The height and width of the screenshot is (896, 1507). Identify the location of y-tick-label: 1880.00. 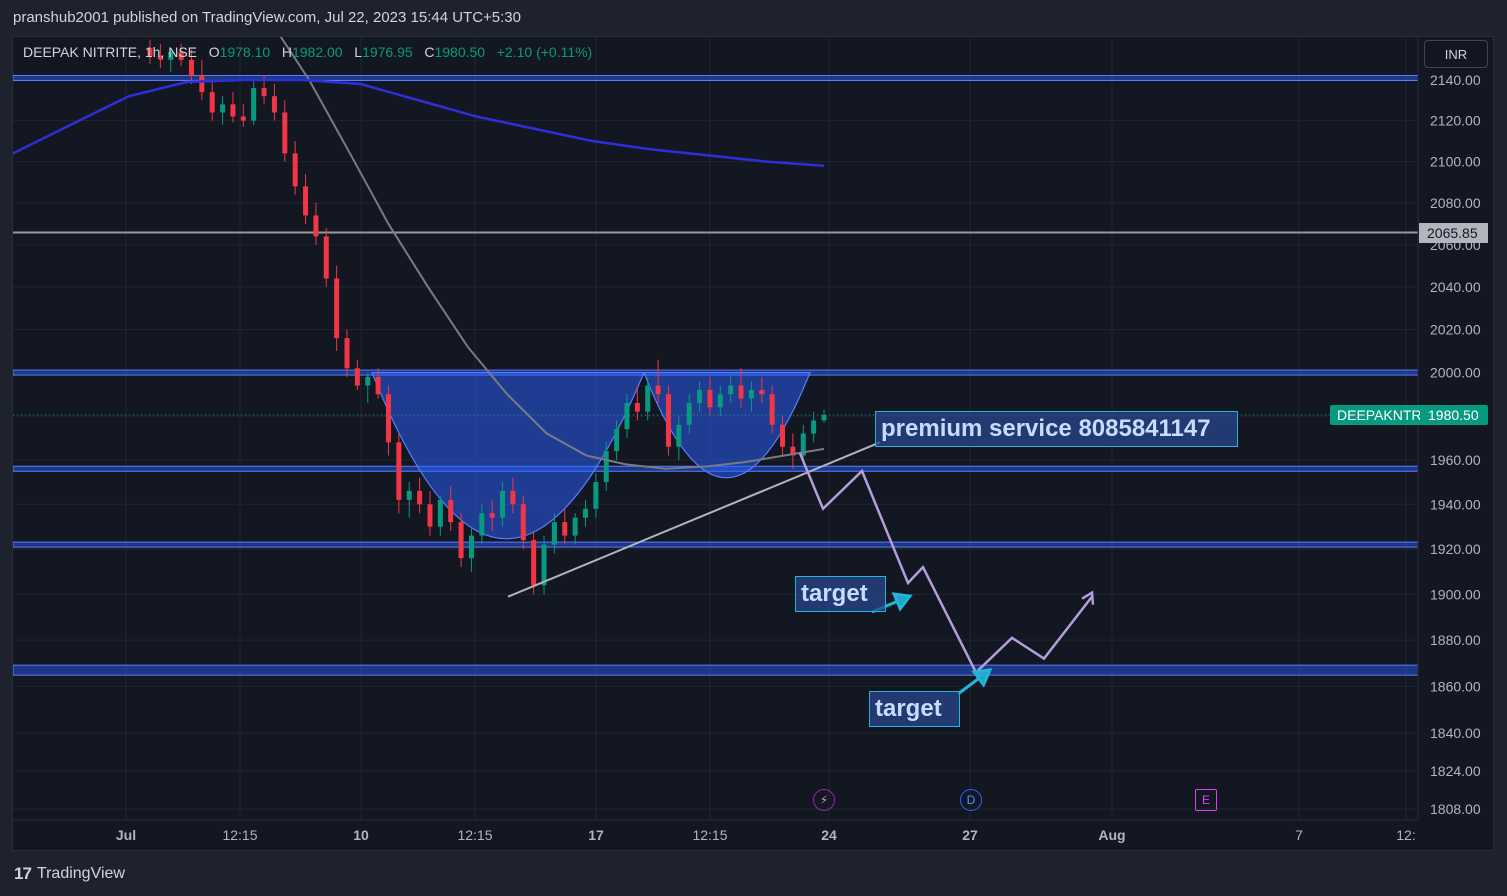
(1455, 640).